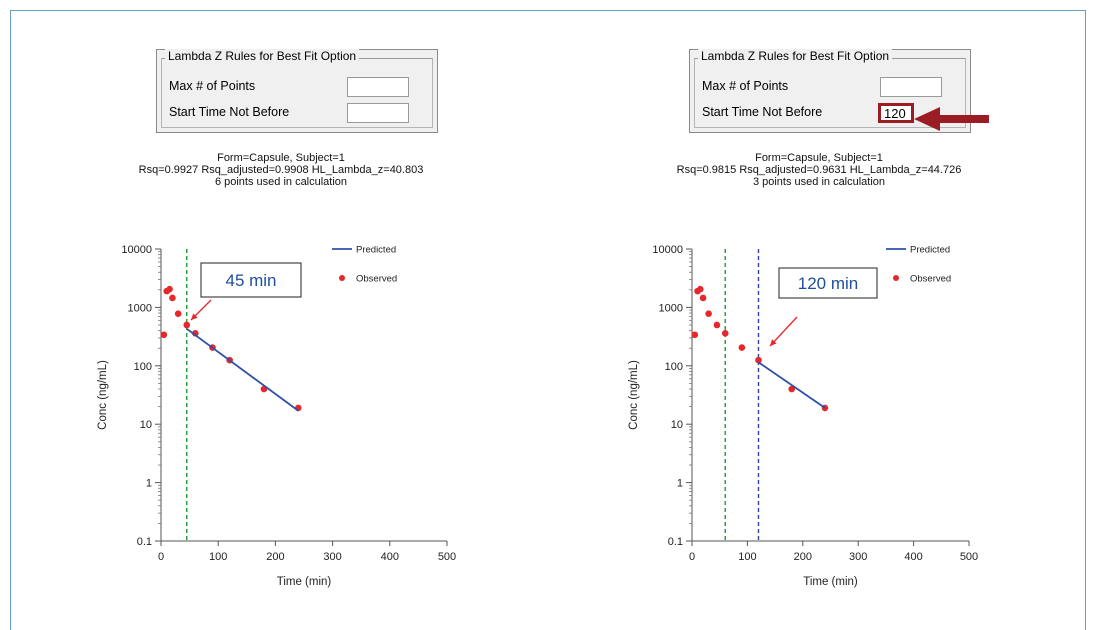  I want to click on big-arrow-icon, so click(951, 119).